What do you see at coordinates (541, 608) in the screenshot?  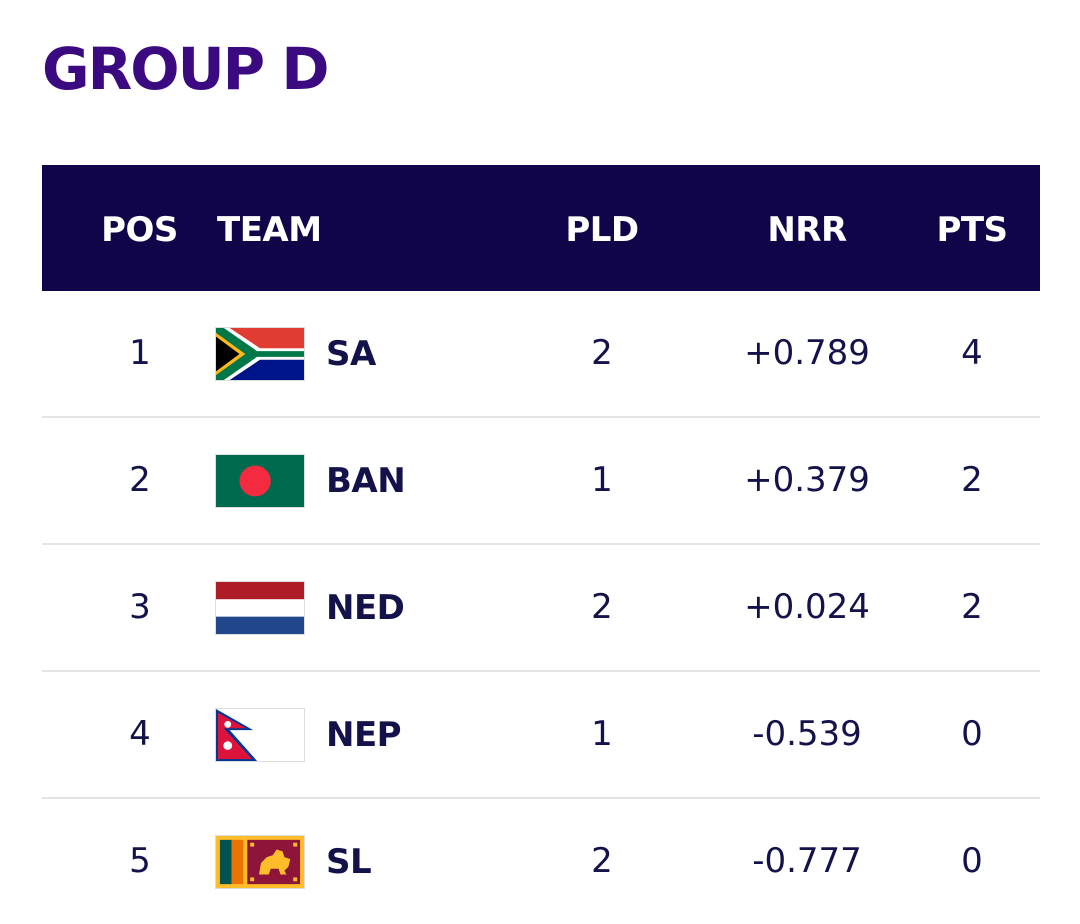 I see `table-row: 3 NED 2 +0.024 2` at bounding box center [541, 608].